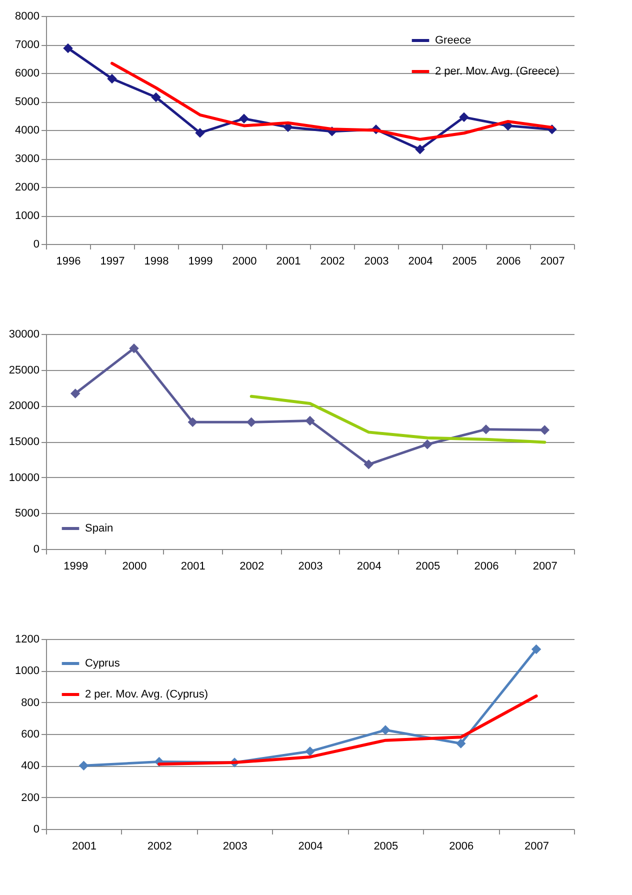  I want to click on y-tick-label: 8000, so click(27, 16).